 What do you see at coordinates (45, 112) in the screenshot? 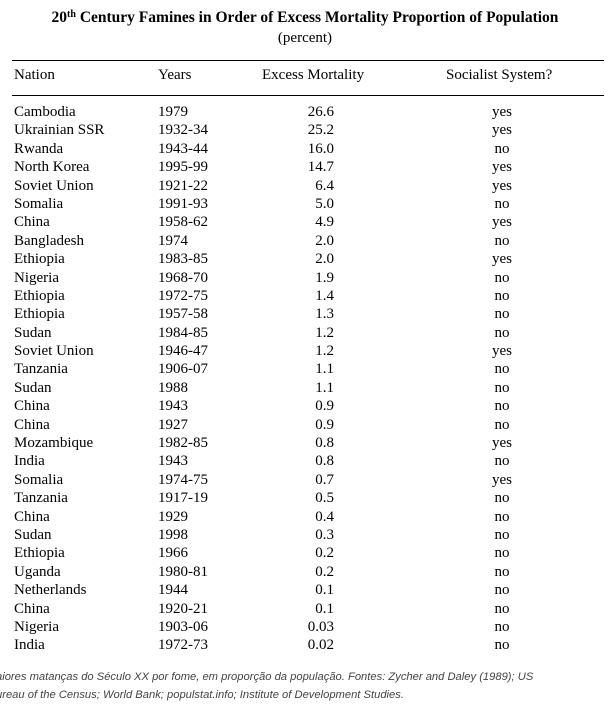
I see `cell-nation: Cambodia` at bounding box center [45, 112].